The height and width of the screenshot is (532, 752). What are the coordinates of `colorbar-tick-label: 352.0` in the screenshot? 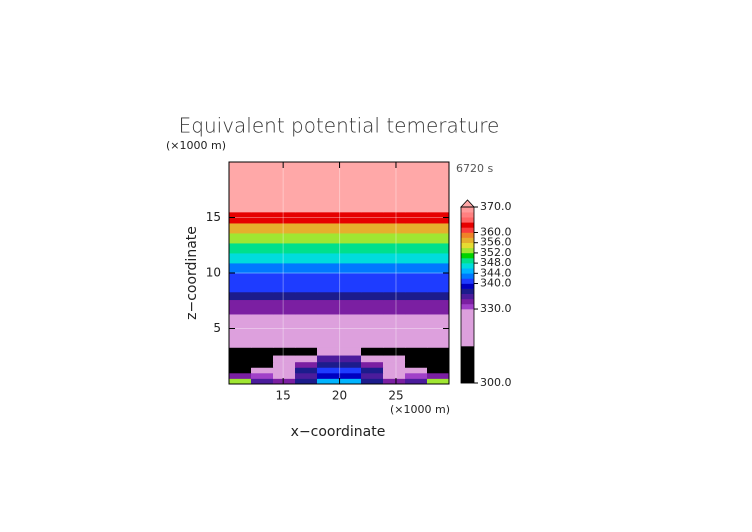 It's located at (496, 252).